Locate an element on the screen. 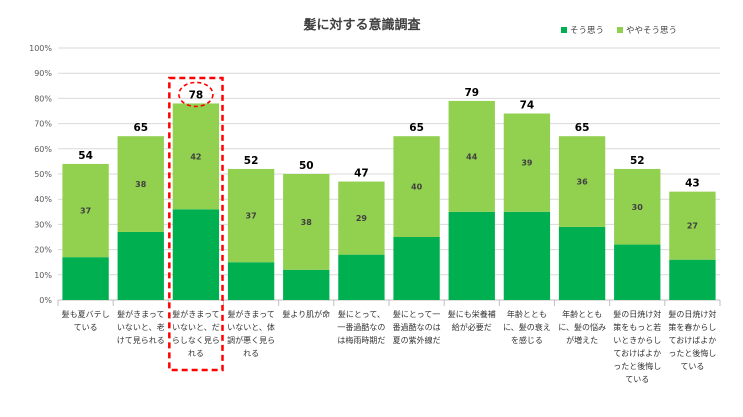 This screenshot has width=743, height=417. y-axis-ticks: 0% 10% 20% 30% 40% 50% 60% 70% 80% 90% 100% is located at coordinates (40, 174).